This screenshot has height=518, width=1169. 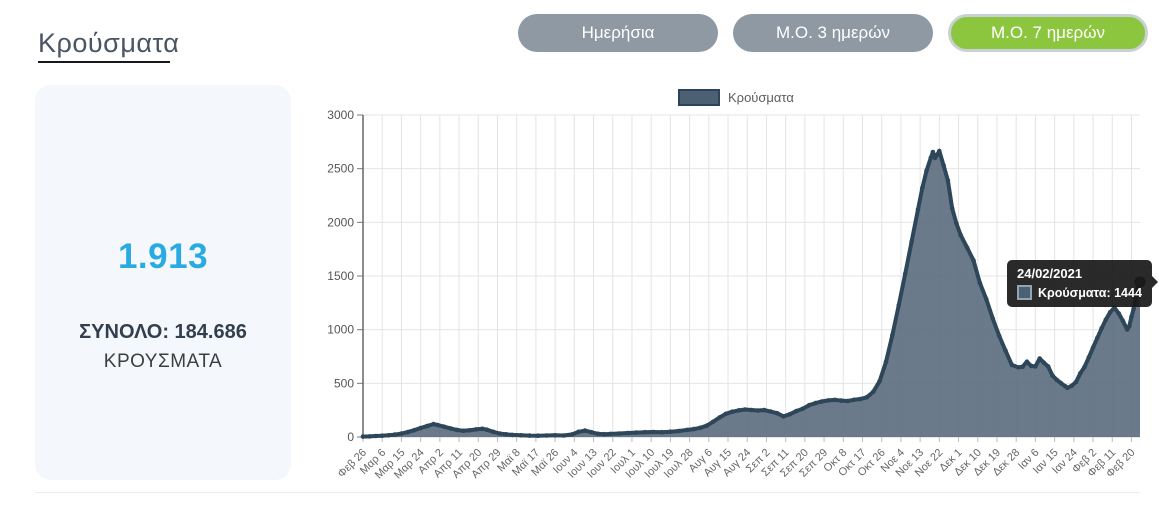 What do you see at coordinates (1050, 273) in the screenshot?
I see `tooltip-date: 24/02/2021` at bounding box center [1050, 273].